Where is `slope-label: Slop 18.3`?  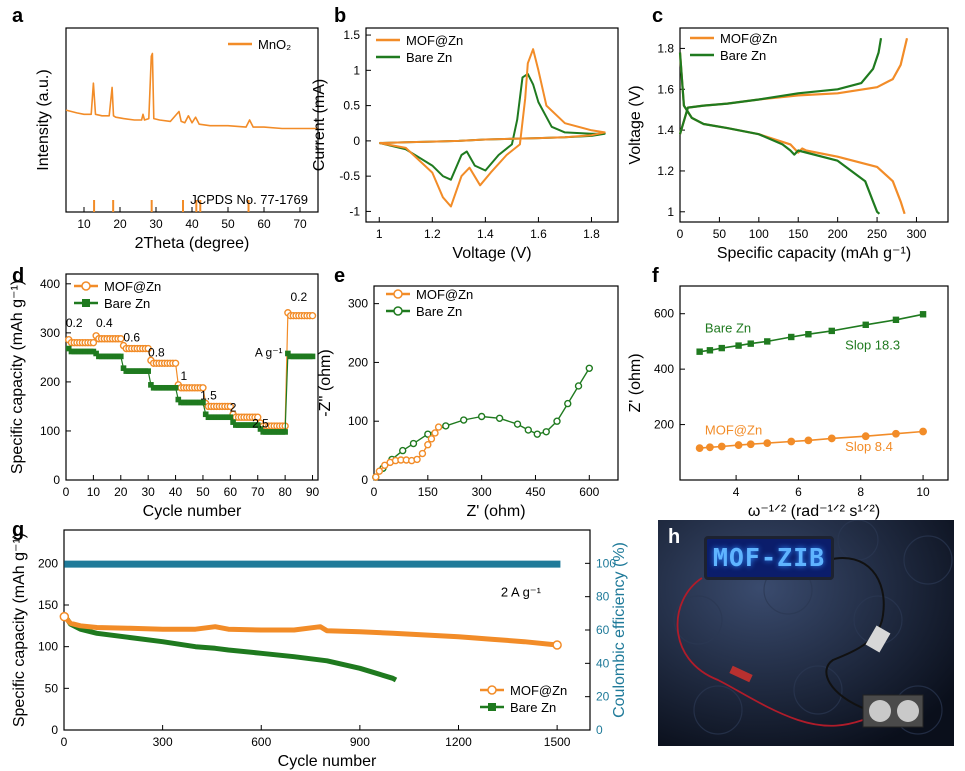 slope-label: Slop 18.3 is located at coordinates (872, 344).